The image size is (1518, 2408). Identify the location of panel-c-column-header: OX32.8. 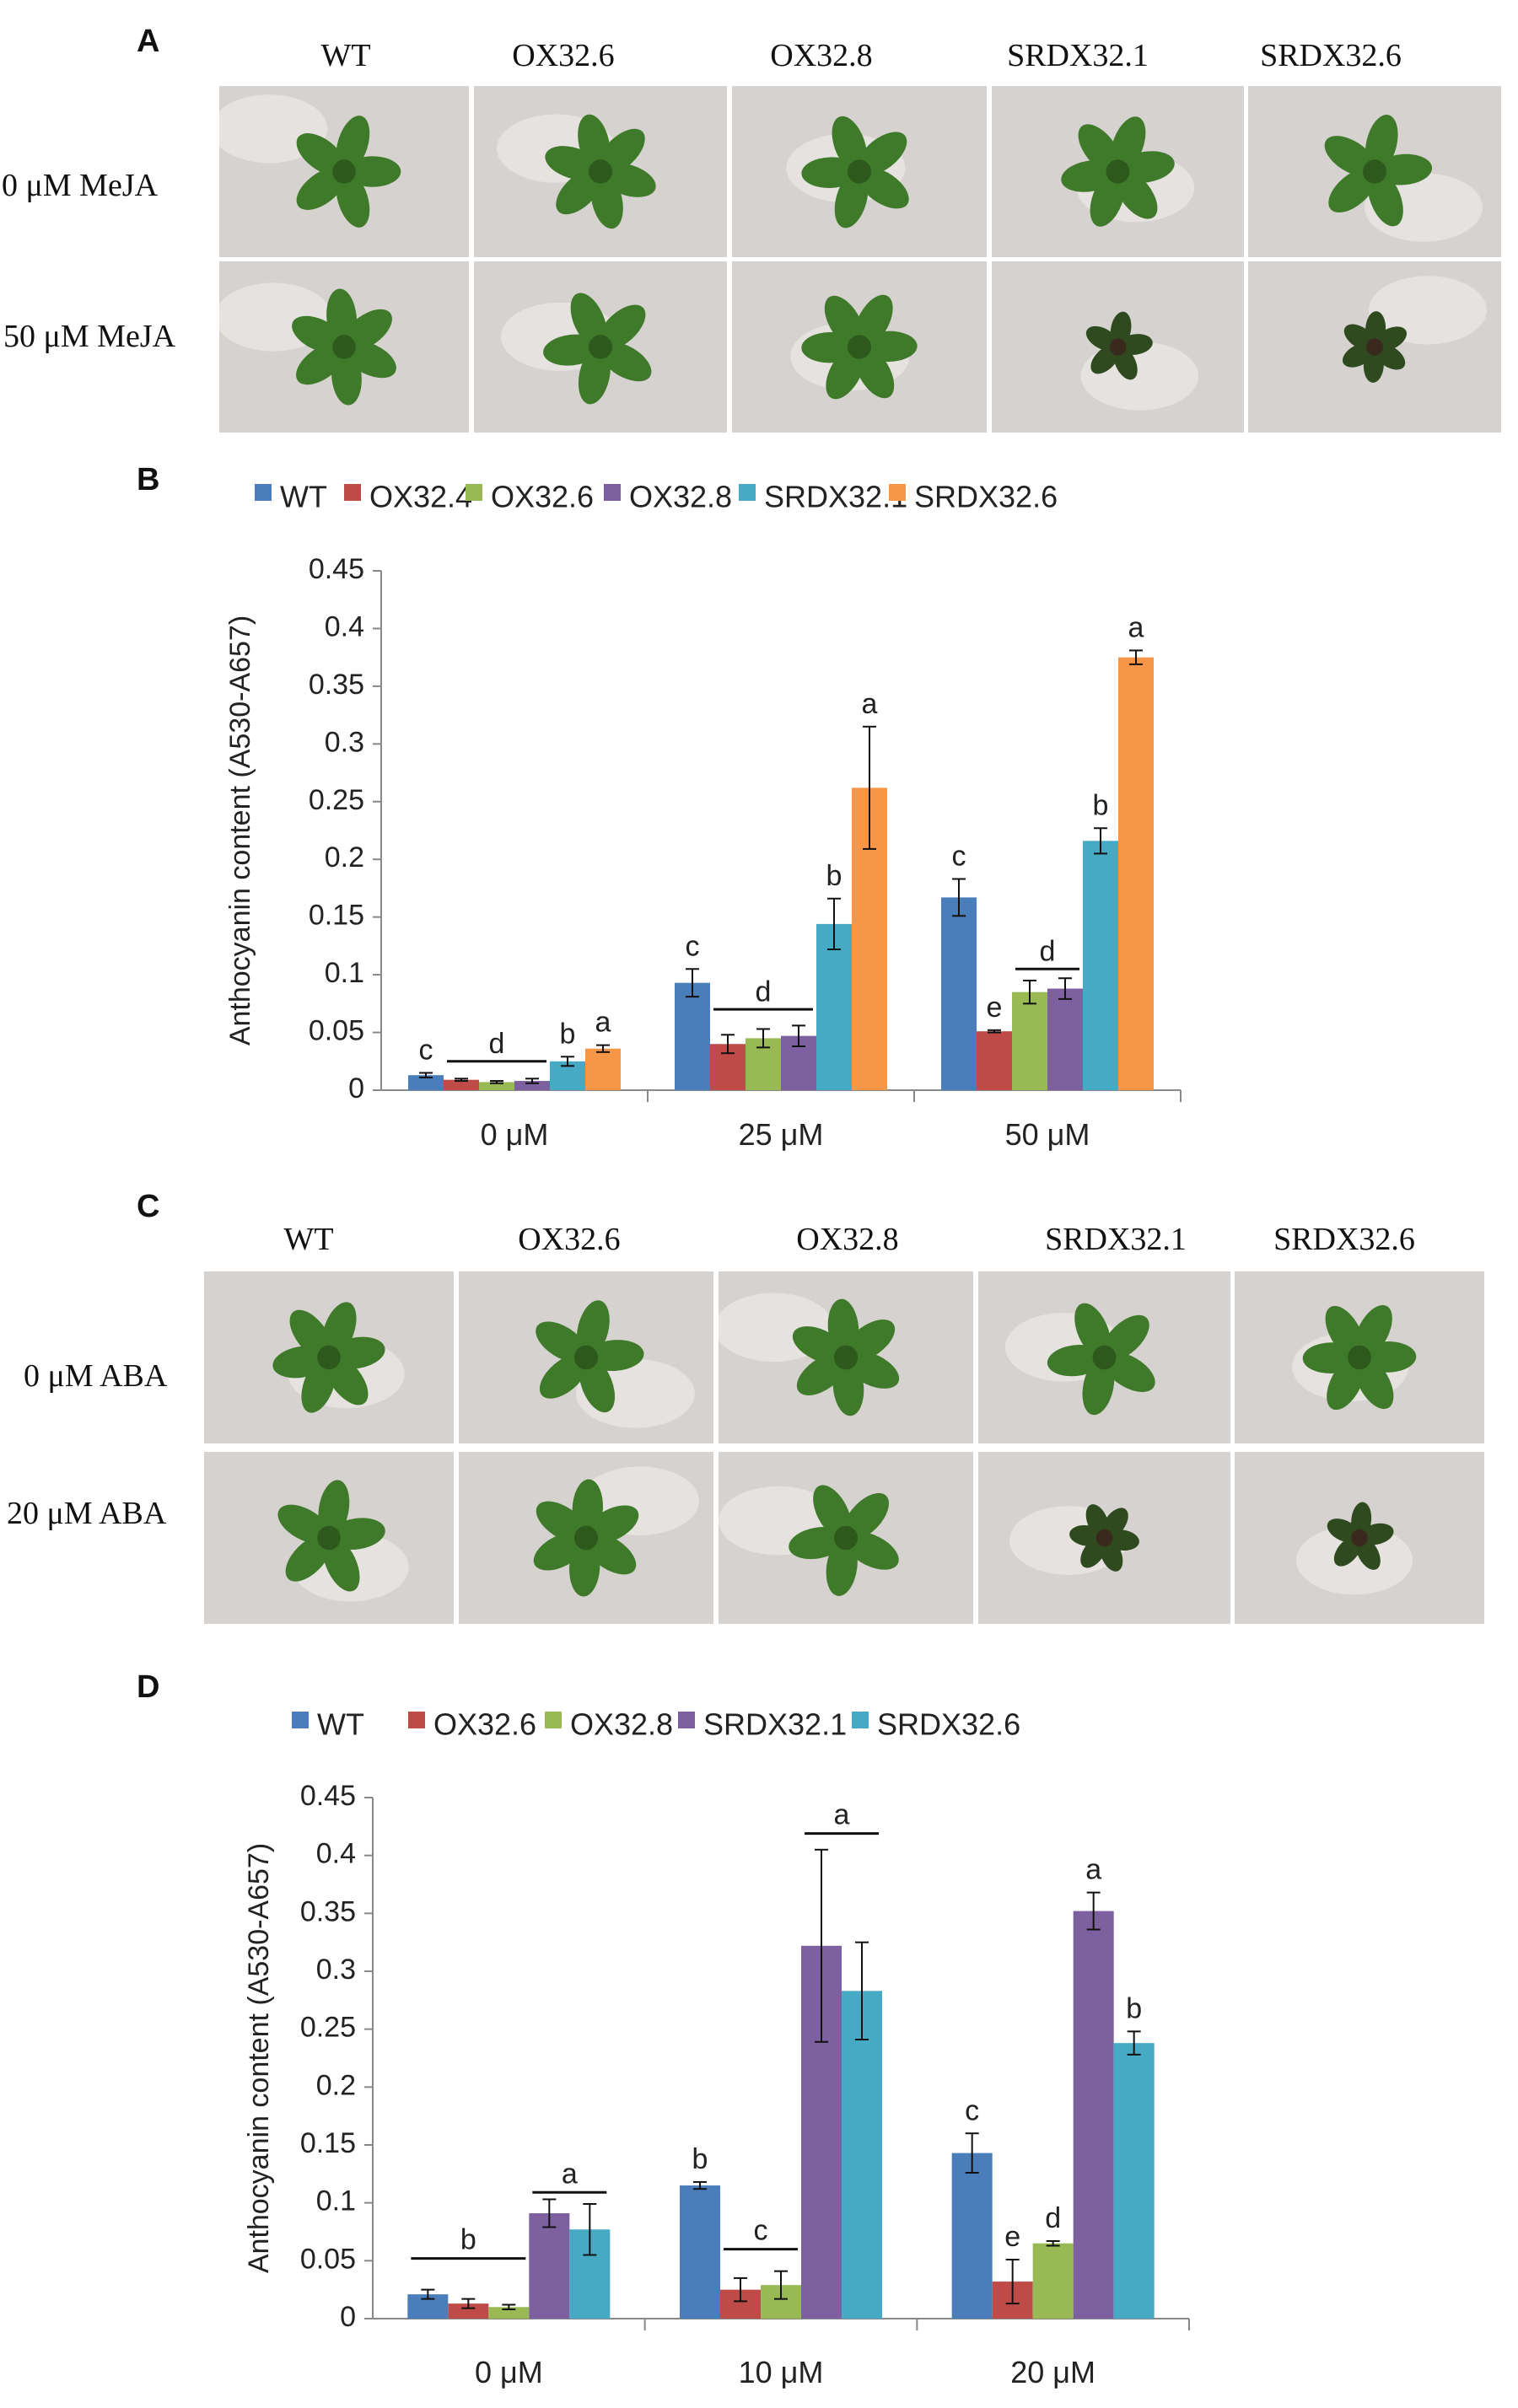
(848, 1239).